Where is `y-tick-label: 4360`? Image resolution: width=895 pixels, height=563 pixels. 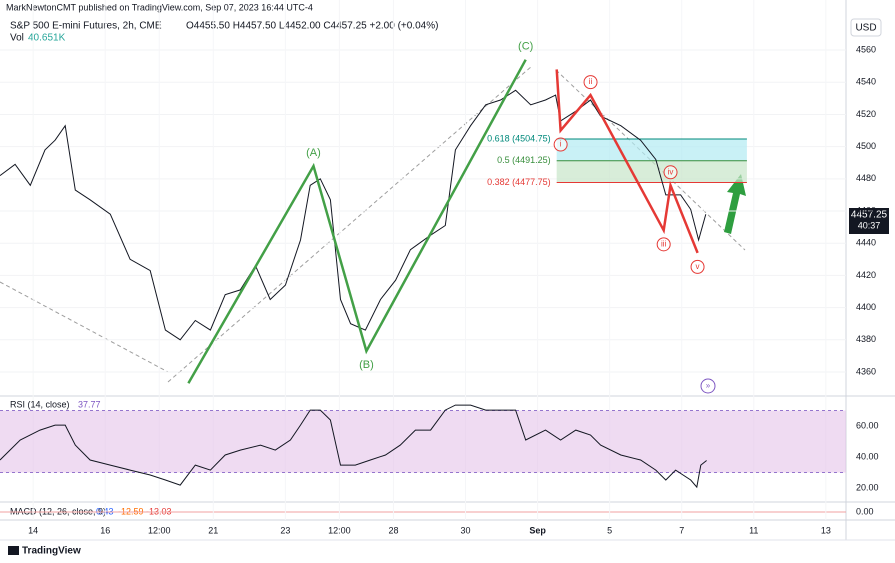 y-tick-label: 4360 is located at coordinates (866, 371).